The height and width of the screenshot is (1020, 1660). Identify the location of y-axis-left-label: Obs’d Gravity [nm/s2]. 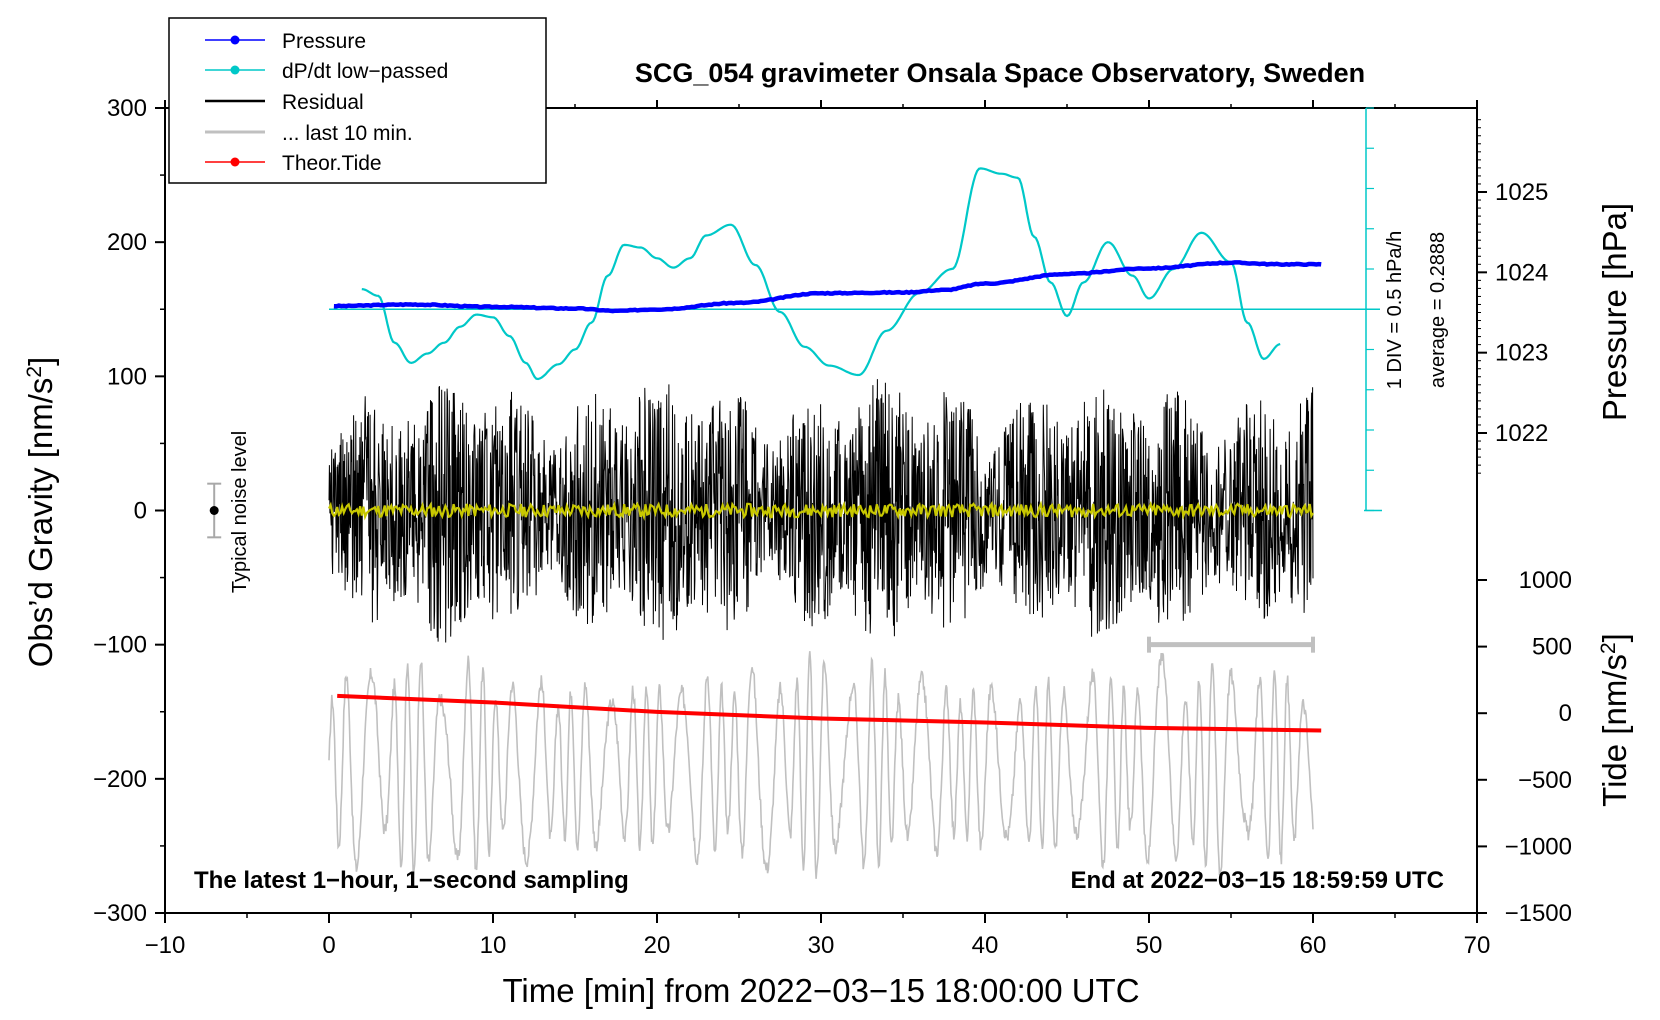
(40, 512).